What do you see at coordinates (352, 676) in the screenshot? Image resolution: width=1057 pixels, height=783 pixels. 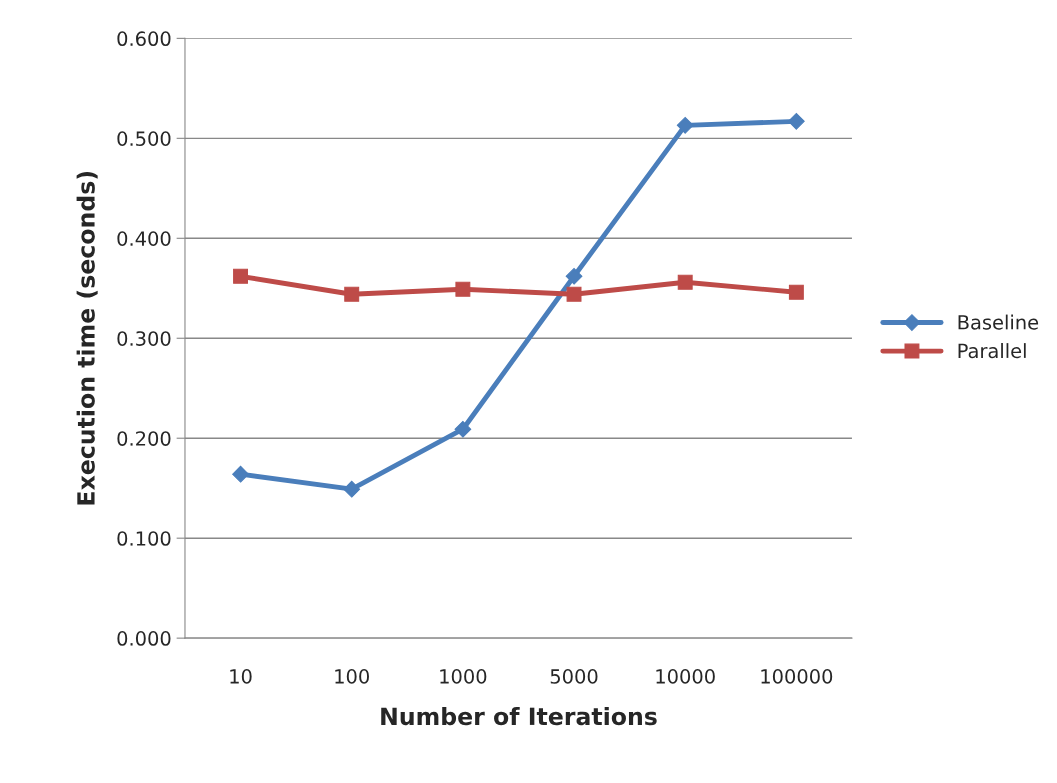 I see `x-tick-label: 100` at bounding box center [352, 676].